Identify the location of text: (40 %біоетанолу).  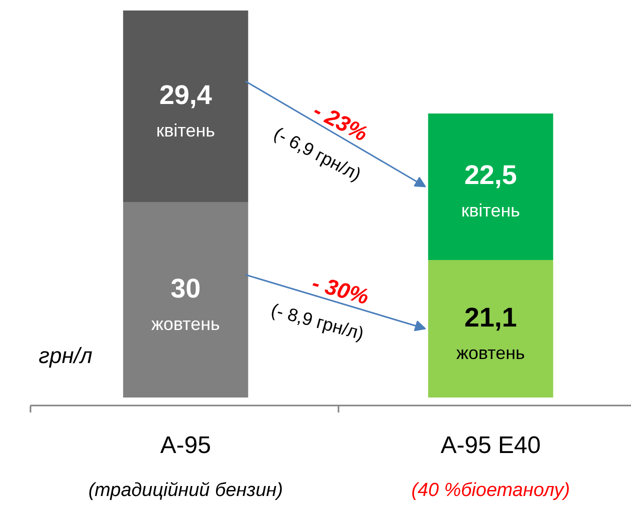
(490, 490).